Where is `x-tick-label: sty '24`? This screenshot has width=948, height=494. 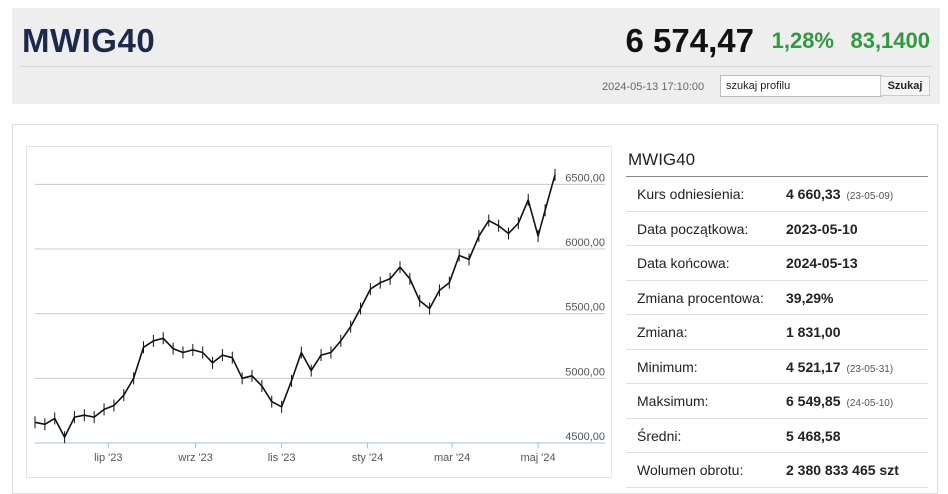 x-tick-label: sty '24 is located at coordinates (367, 458).